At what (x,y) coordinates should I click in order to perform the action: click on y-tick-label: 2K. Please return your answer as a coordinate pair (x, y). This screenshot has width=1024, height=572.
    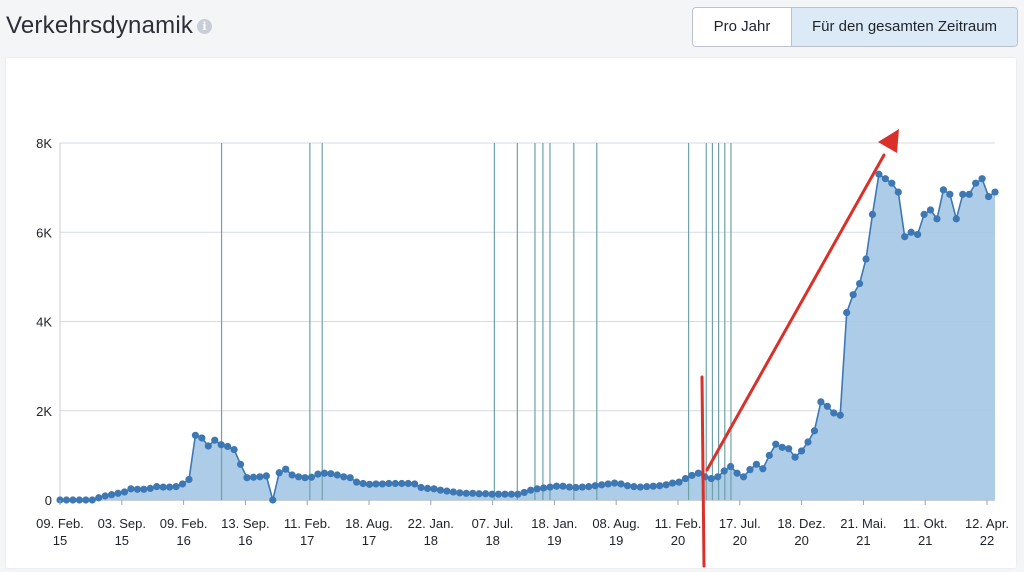
    Looking at the image, I should click on (44, 411).